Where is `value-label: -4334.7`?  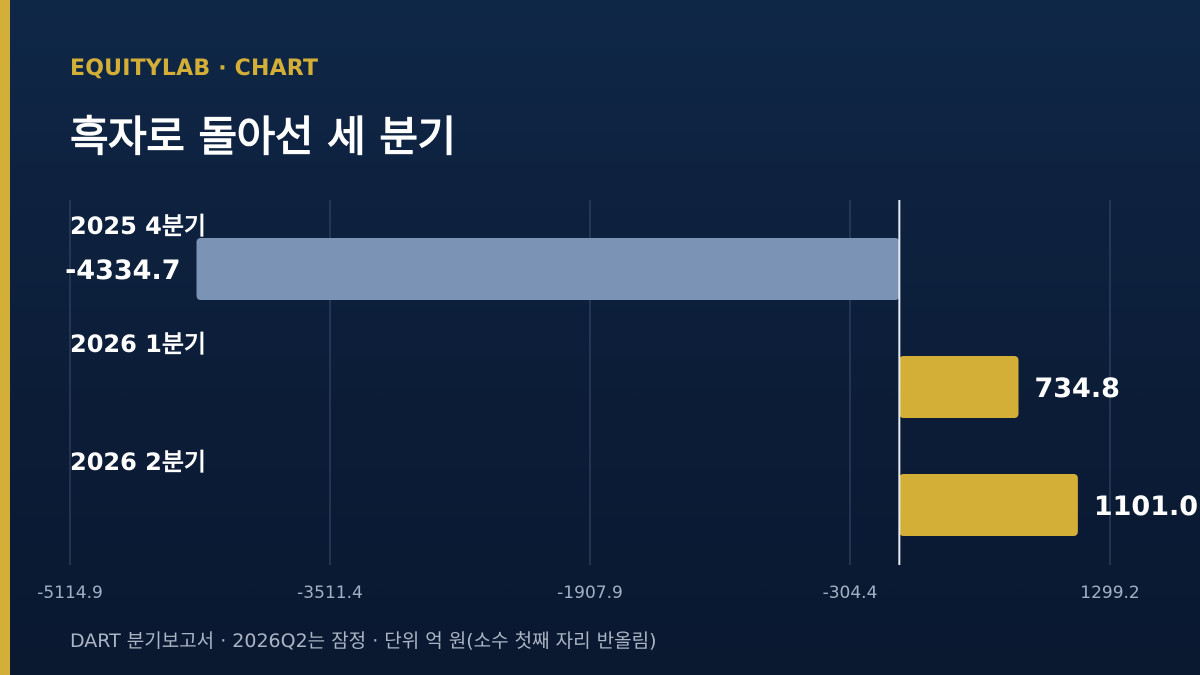 value-label: -4334.7 is located at coordinates (122, 270).